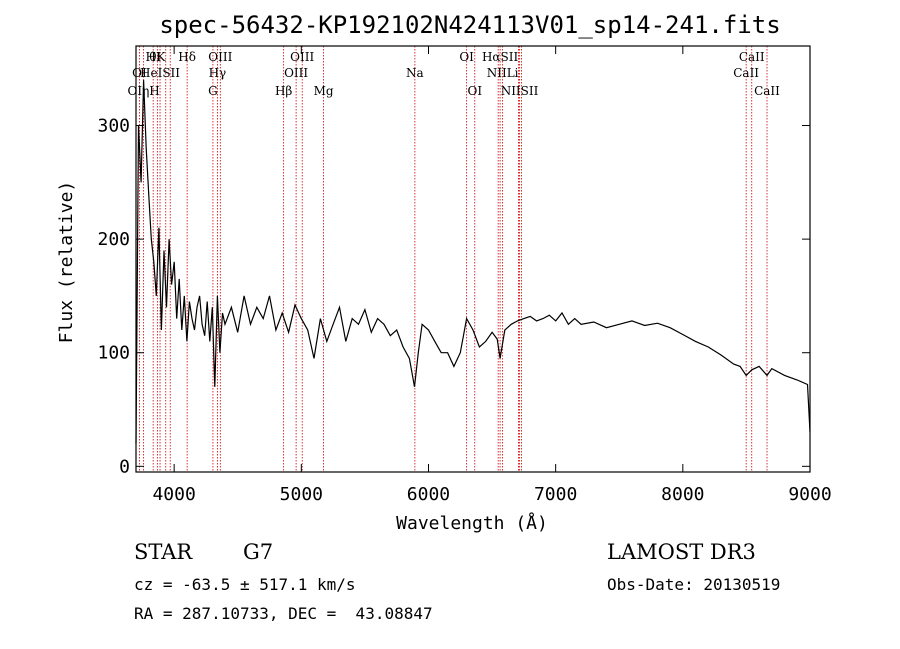  Describe the element at coordinates (283, 613) in the screenshot. I see `sky-coordinates: RA = 287.10733, DEC = 43.08847` at that location.